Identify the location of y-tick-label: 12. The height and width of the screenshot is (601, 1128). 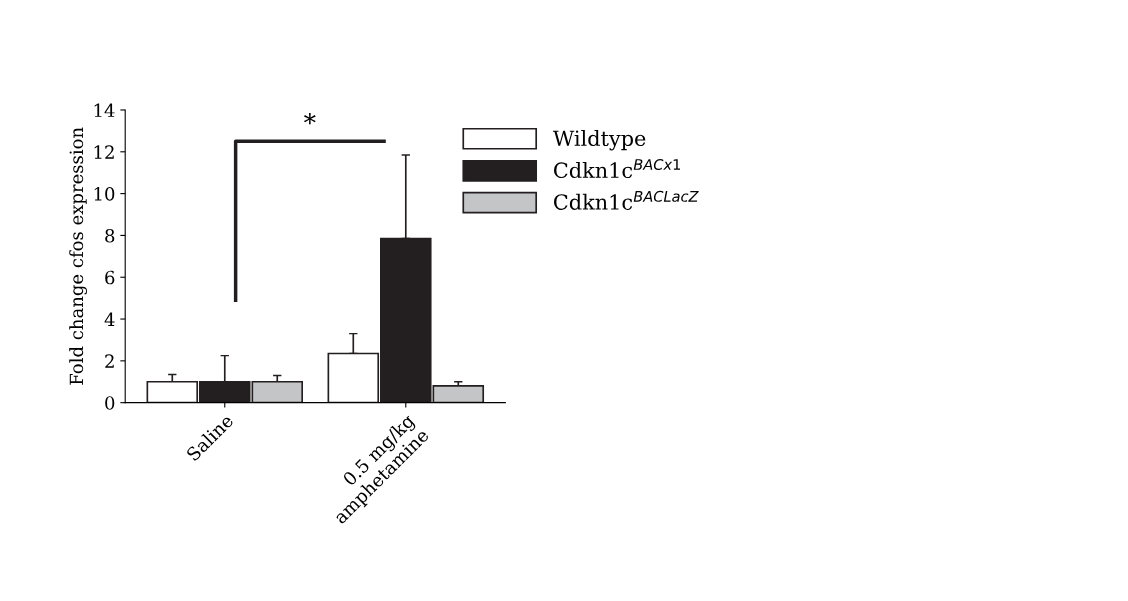
(104, 152).